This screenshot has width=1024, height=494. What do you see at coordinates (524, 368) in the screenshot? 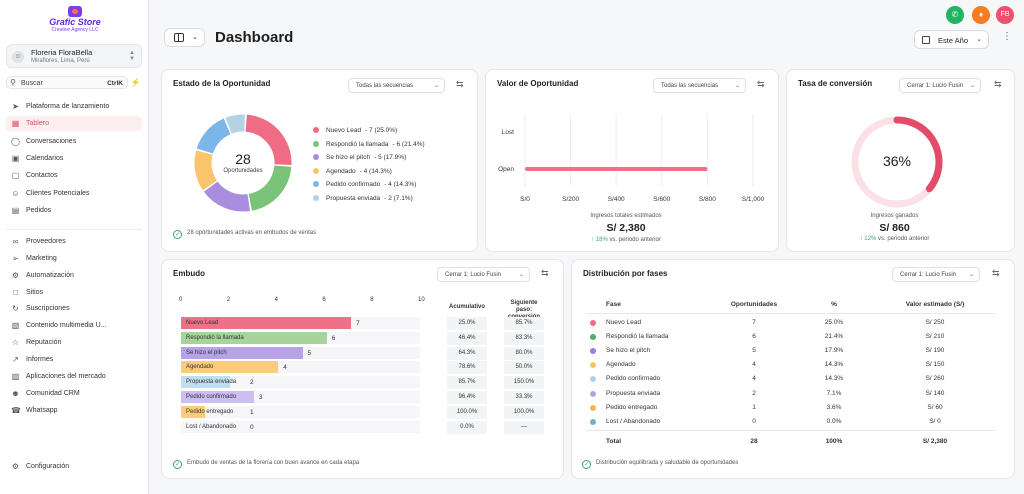
I see `next-step-cell: 50.0%` at bounding box center [524, 368].